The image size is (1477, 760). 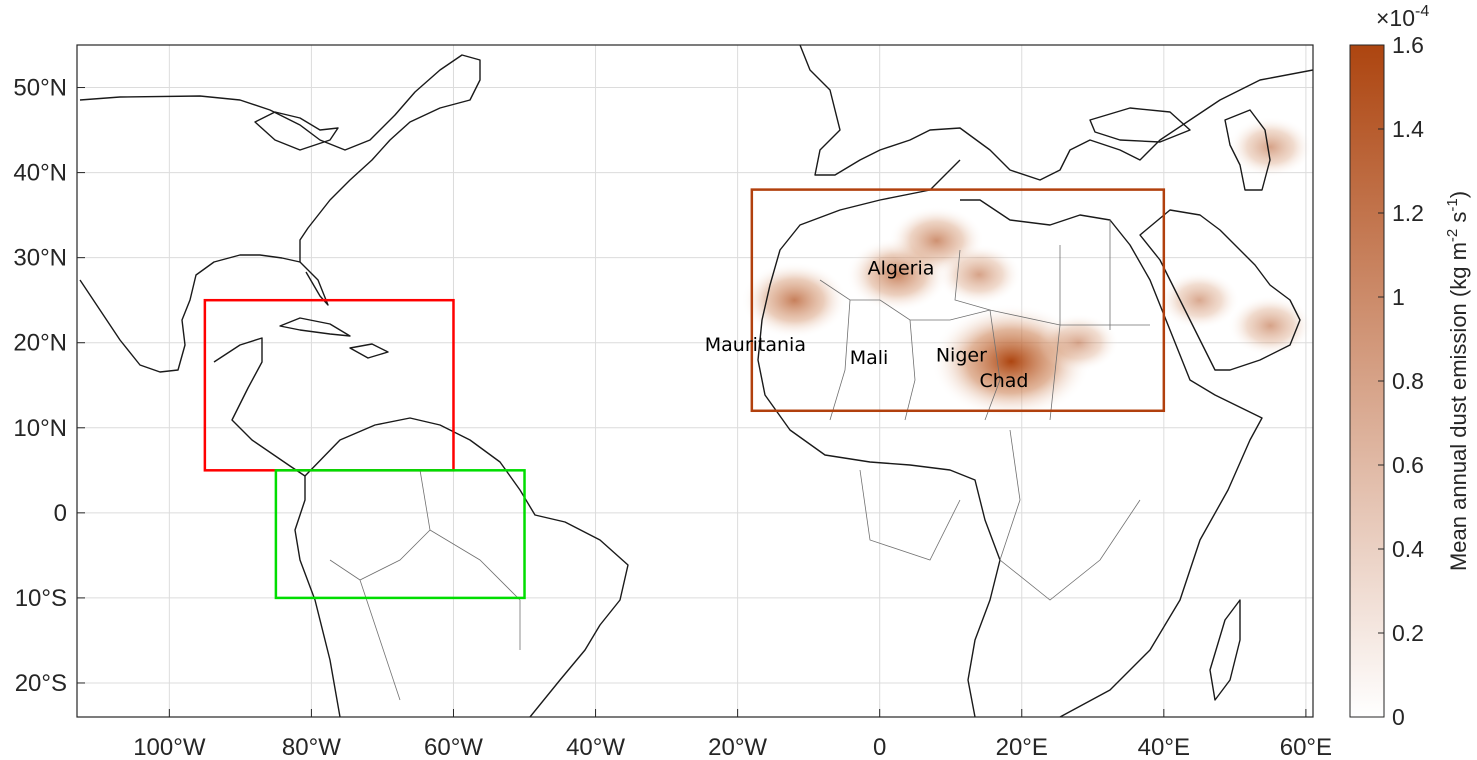 What do you see at coordinates (1398, 717) in the screenshot?
I see `colorbar-tick-label-0: 0` at bounding box center [1398, 717].